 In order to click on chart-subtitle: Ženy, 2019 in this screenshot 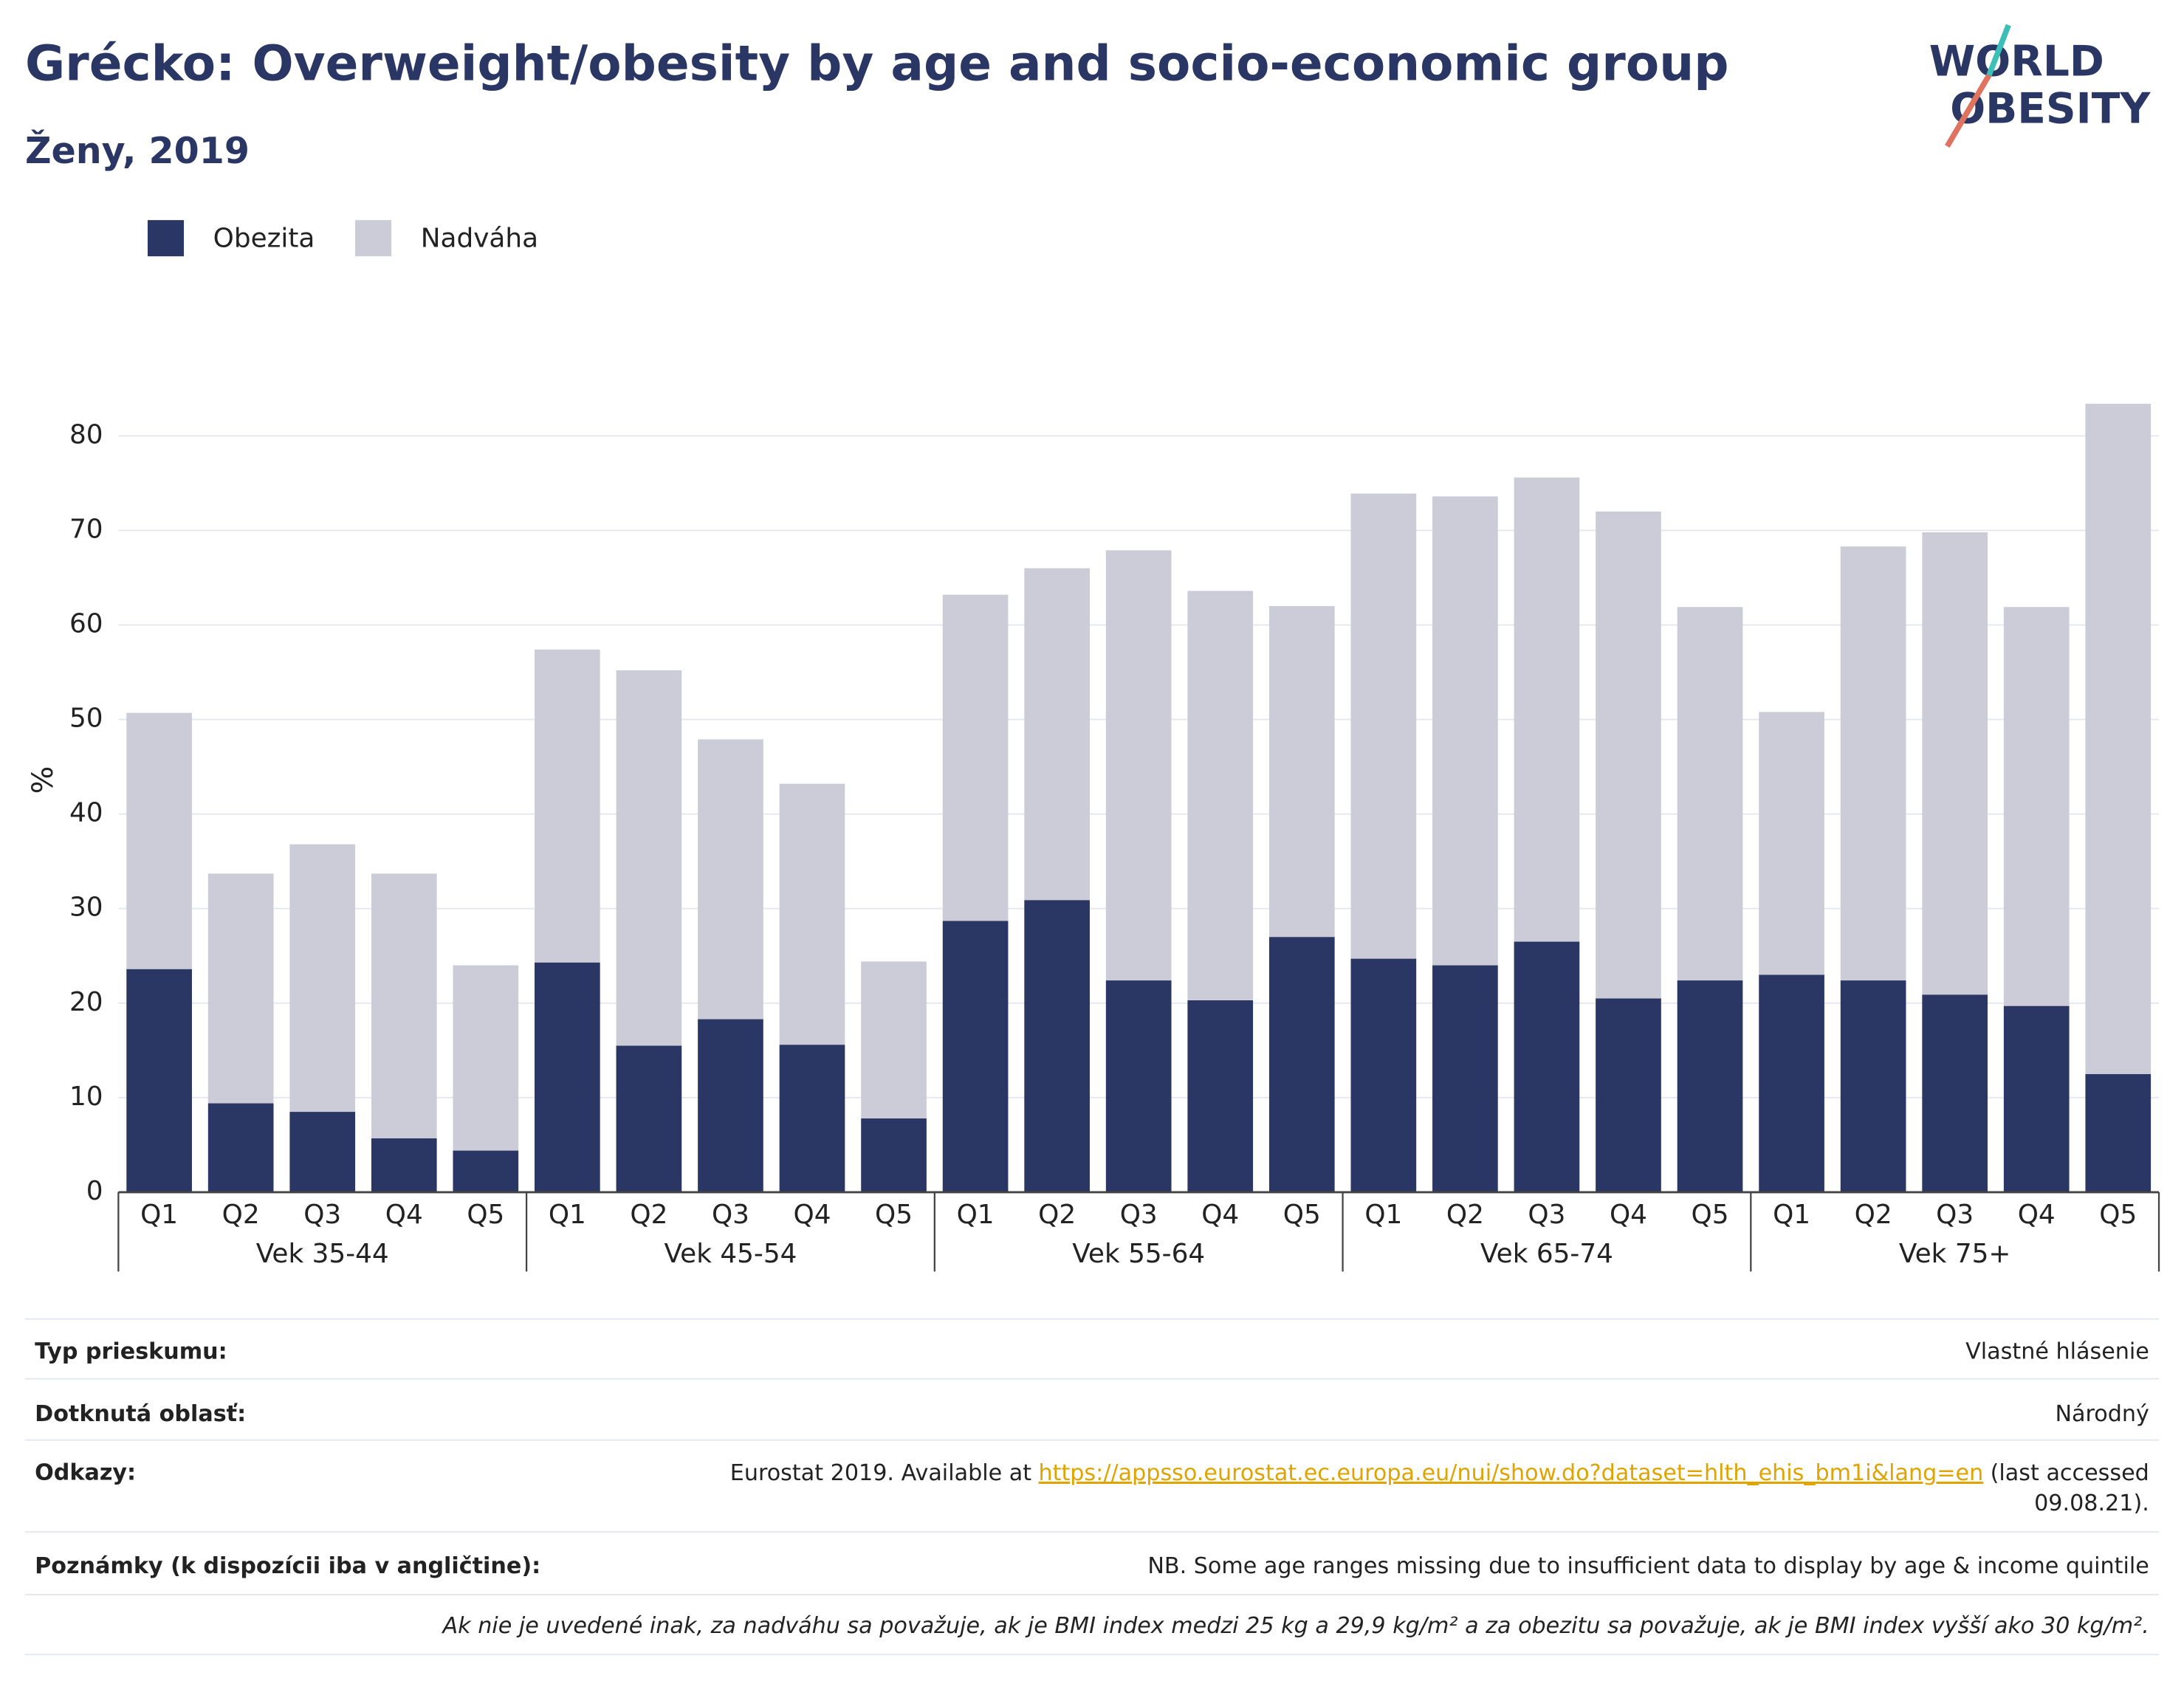, I will do `click(138, 150)`.